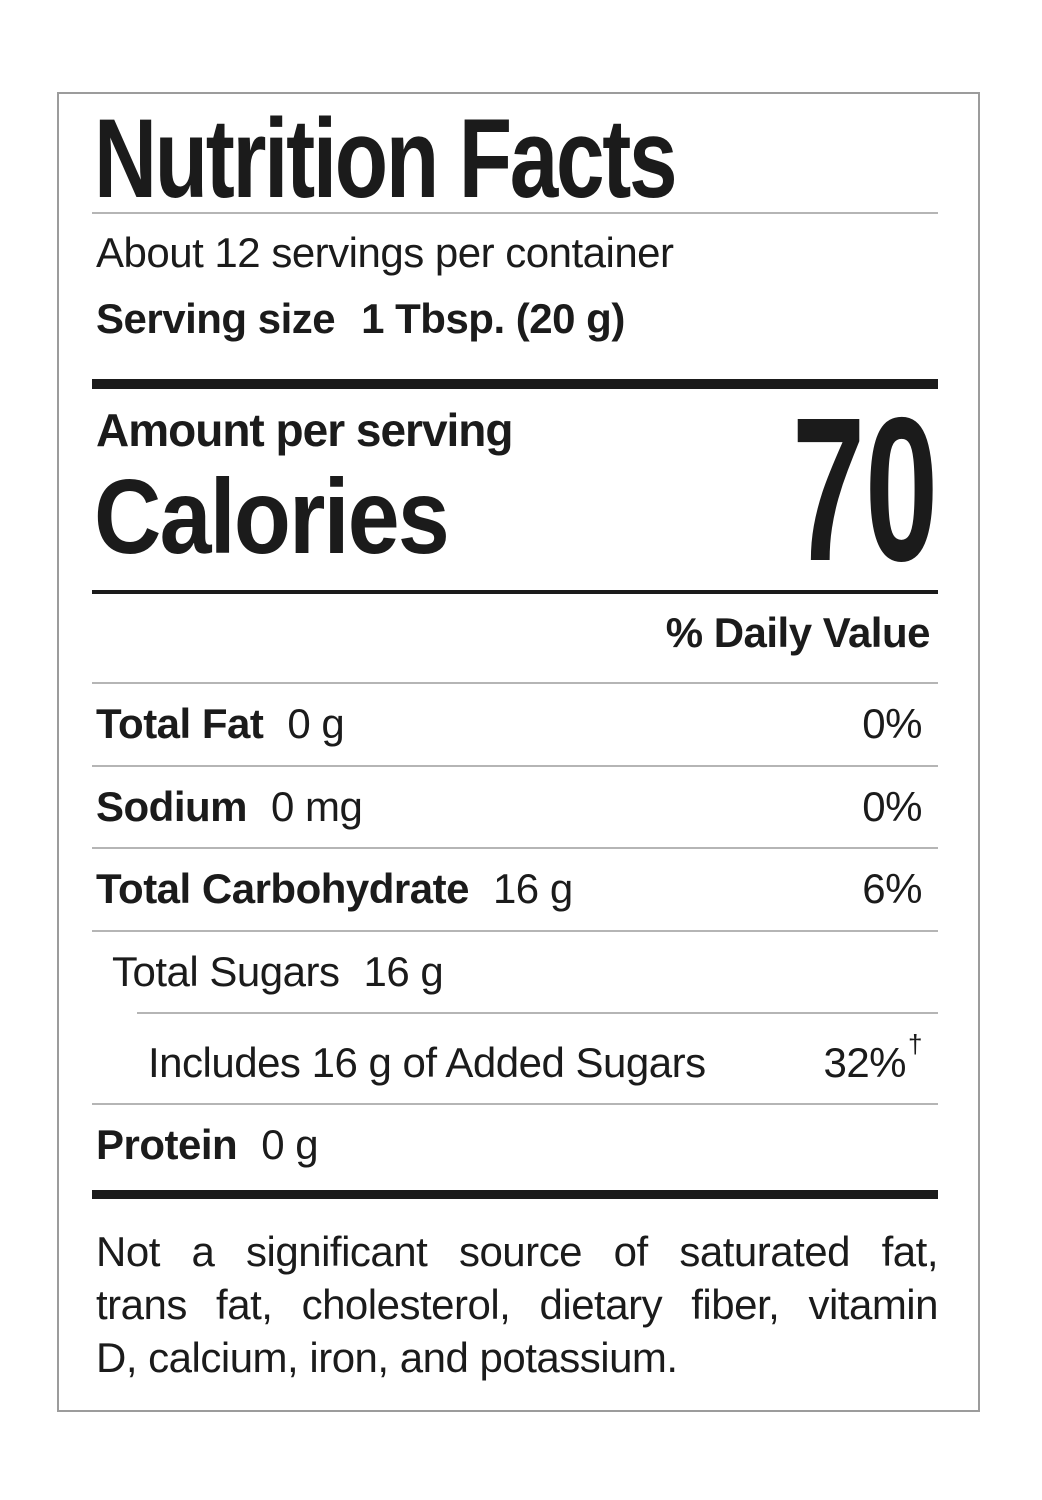  Describe the element at coordinates (272, 516) in the screenshot. I see `calories-label: Calories` at that location.